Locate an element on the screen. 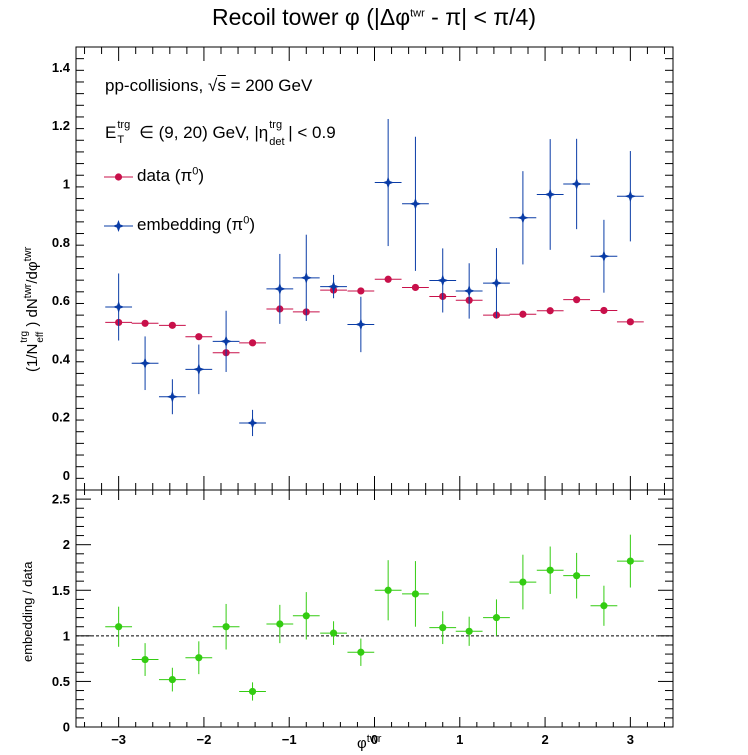  y-tick-label-bottom: 1 is located at coordinates (66, 635).